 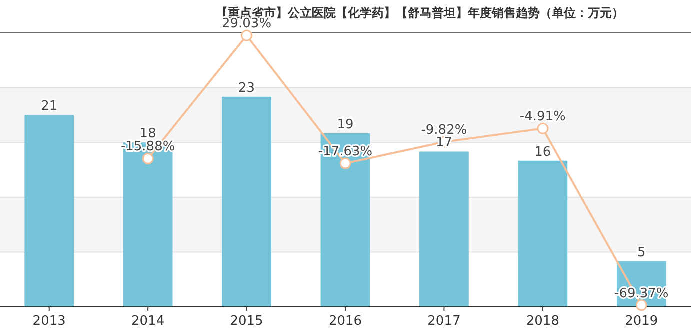 I want to click on x-tick-label: 2016, so click(x=345, y=321).